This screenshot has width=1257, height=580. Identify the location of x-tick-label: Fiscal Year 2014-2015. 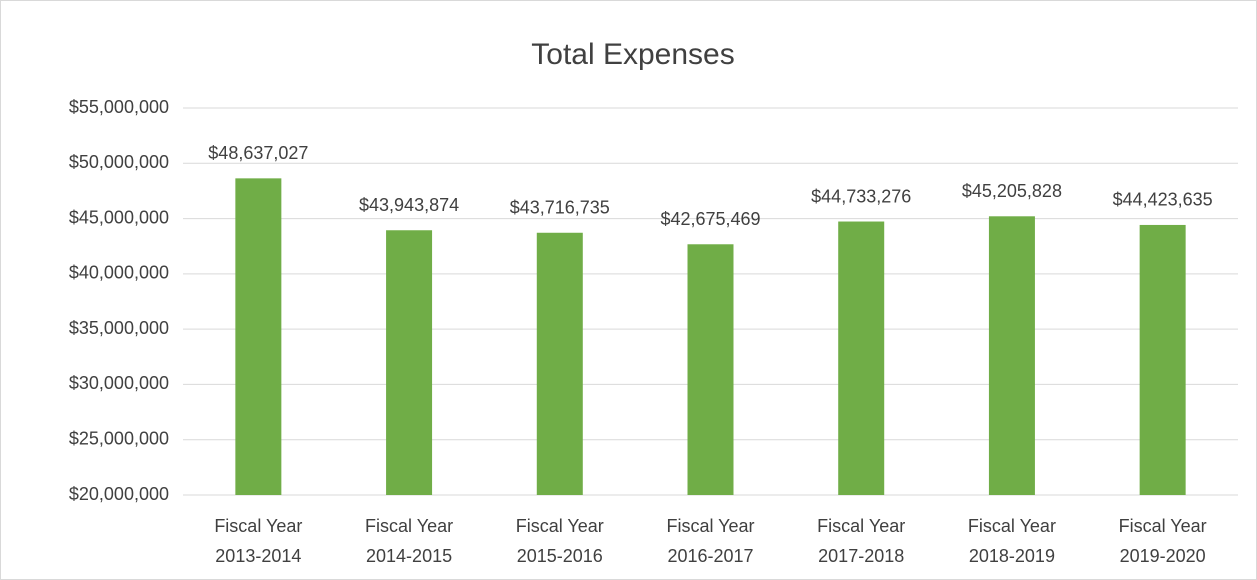
(409, 541).